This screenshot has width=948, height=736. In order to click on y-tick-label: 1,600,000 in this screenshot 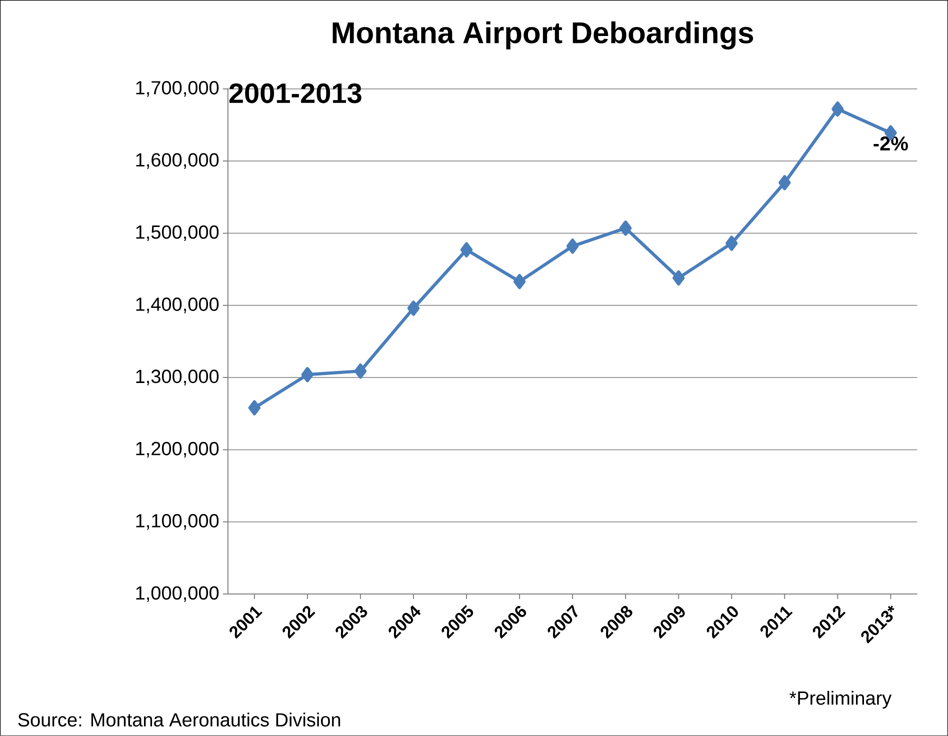, I will do `click(177, 161)`.